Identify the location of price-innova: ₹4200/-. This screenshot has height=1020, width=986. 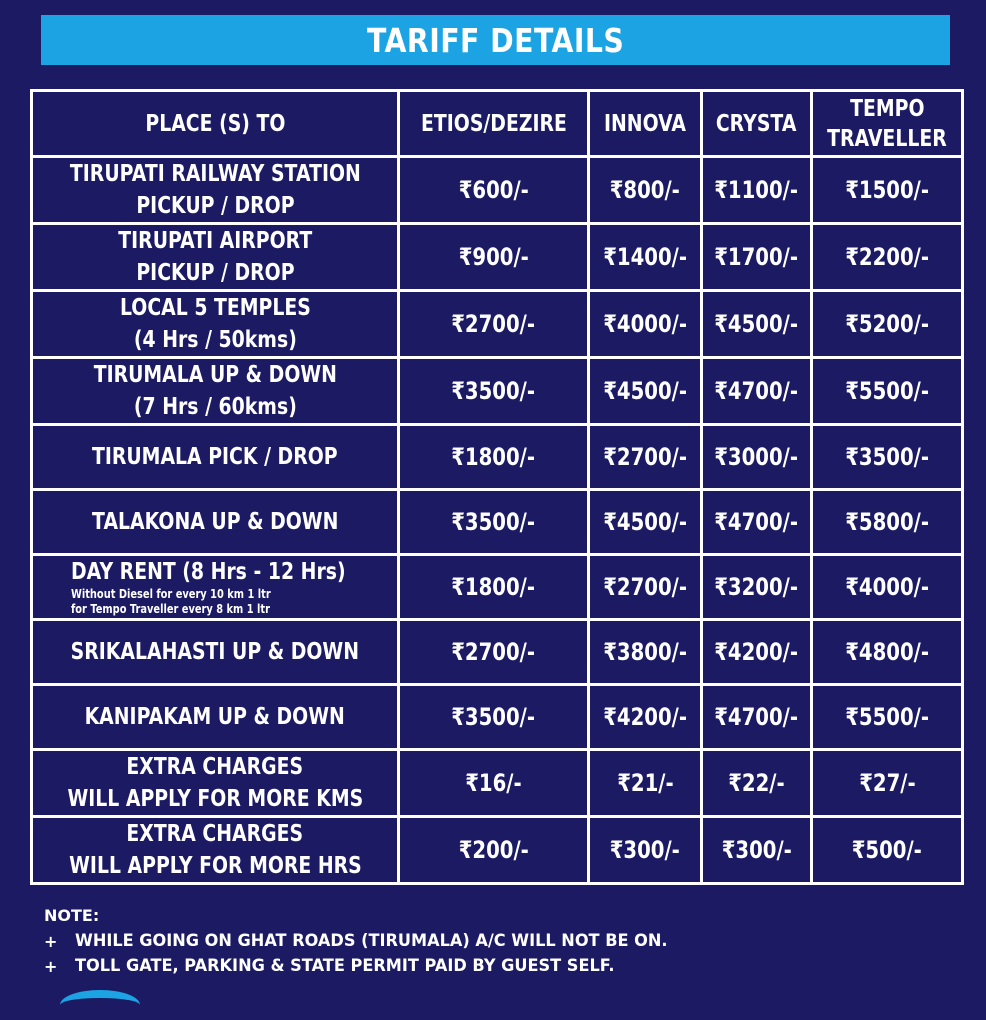
(645, 717).